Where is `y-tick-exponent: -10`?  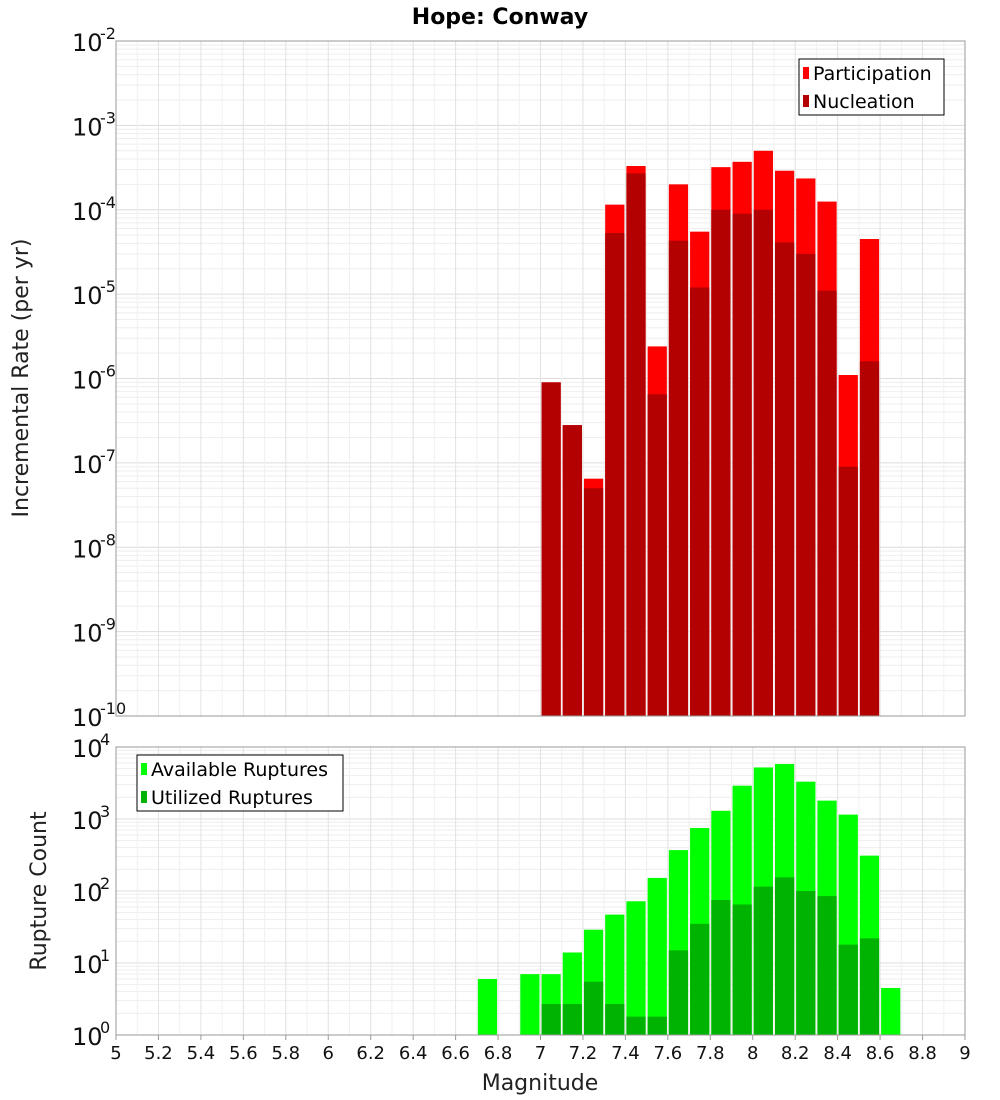 y-tick-exponent: -10 is located at coordinates (113, 708).